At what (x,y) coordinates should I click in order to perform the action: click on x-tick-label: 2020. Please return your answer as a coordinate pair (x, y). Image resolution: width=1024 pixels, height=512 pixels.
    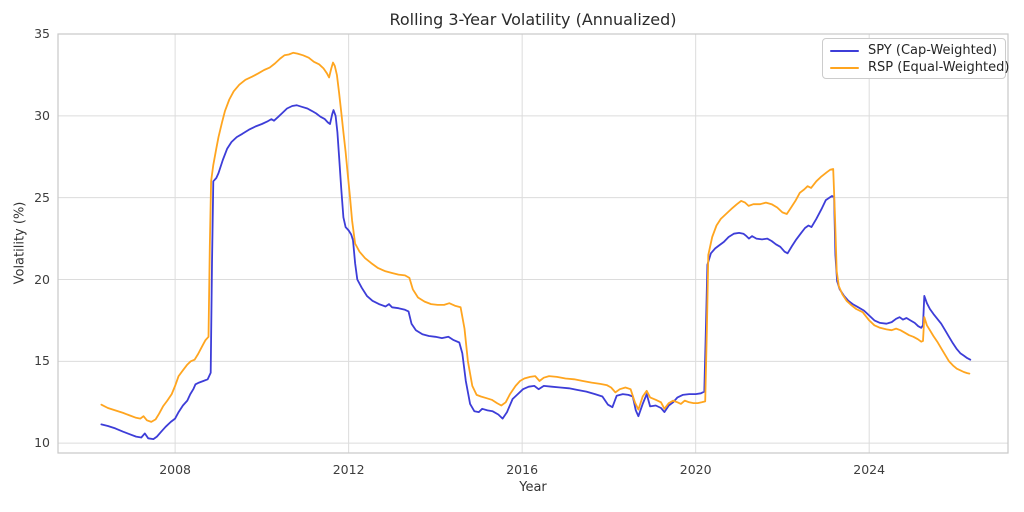
    Looking at the image, I should click on (695, 469).